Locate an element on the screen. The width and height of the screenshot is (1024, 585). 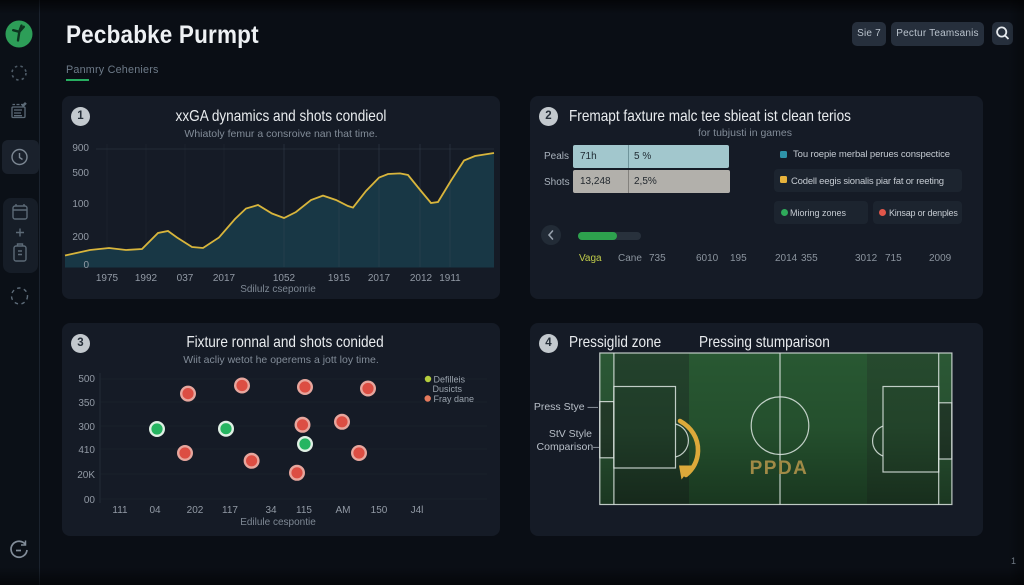
svg-text: Fray dane is located at coordinates (454, 399).